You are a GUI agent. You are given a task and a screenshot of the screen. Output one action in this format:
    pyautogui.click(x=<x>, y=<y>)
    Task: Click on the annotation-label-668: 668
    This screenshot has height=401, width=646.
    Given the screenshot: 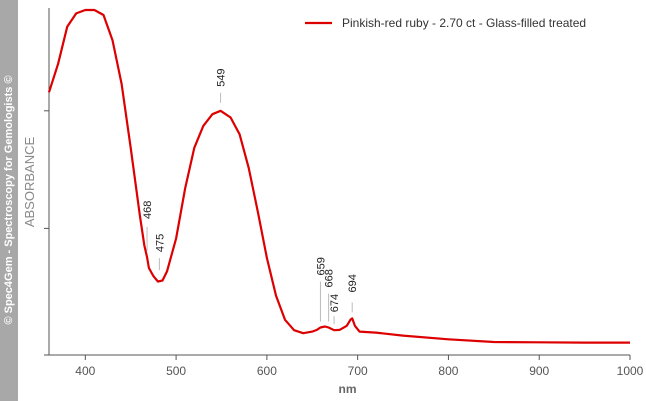 What is the action you would take?
    pyautogui.click(x=330, y=278)
    